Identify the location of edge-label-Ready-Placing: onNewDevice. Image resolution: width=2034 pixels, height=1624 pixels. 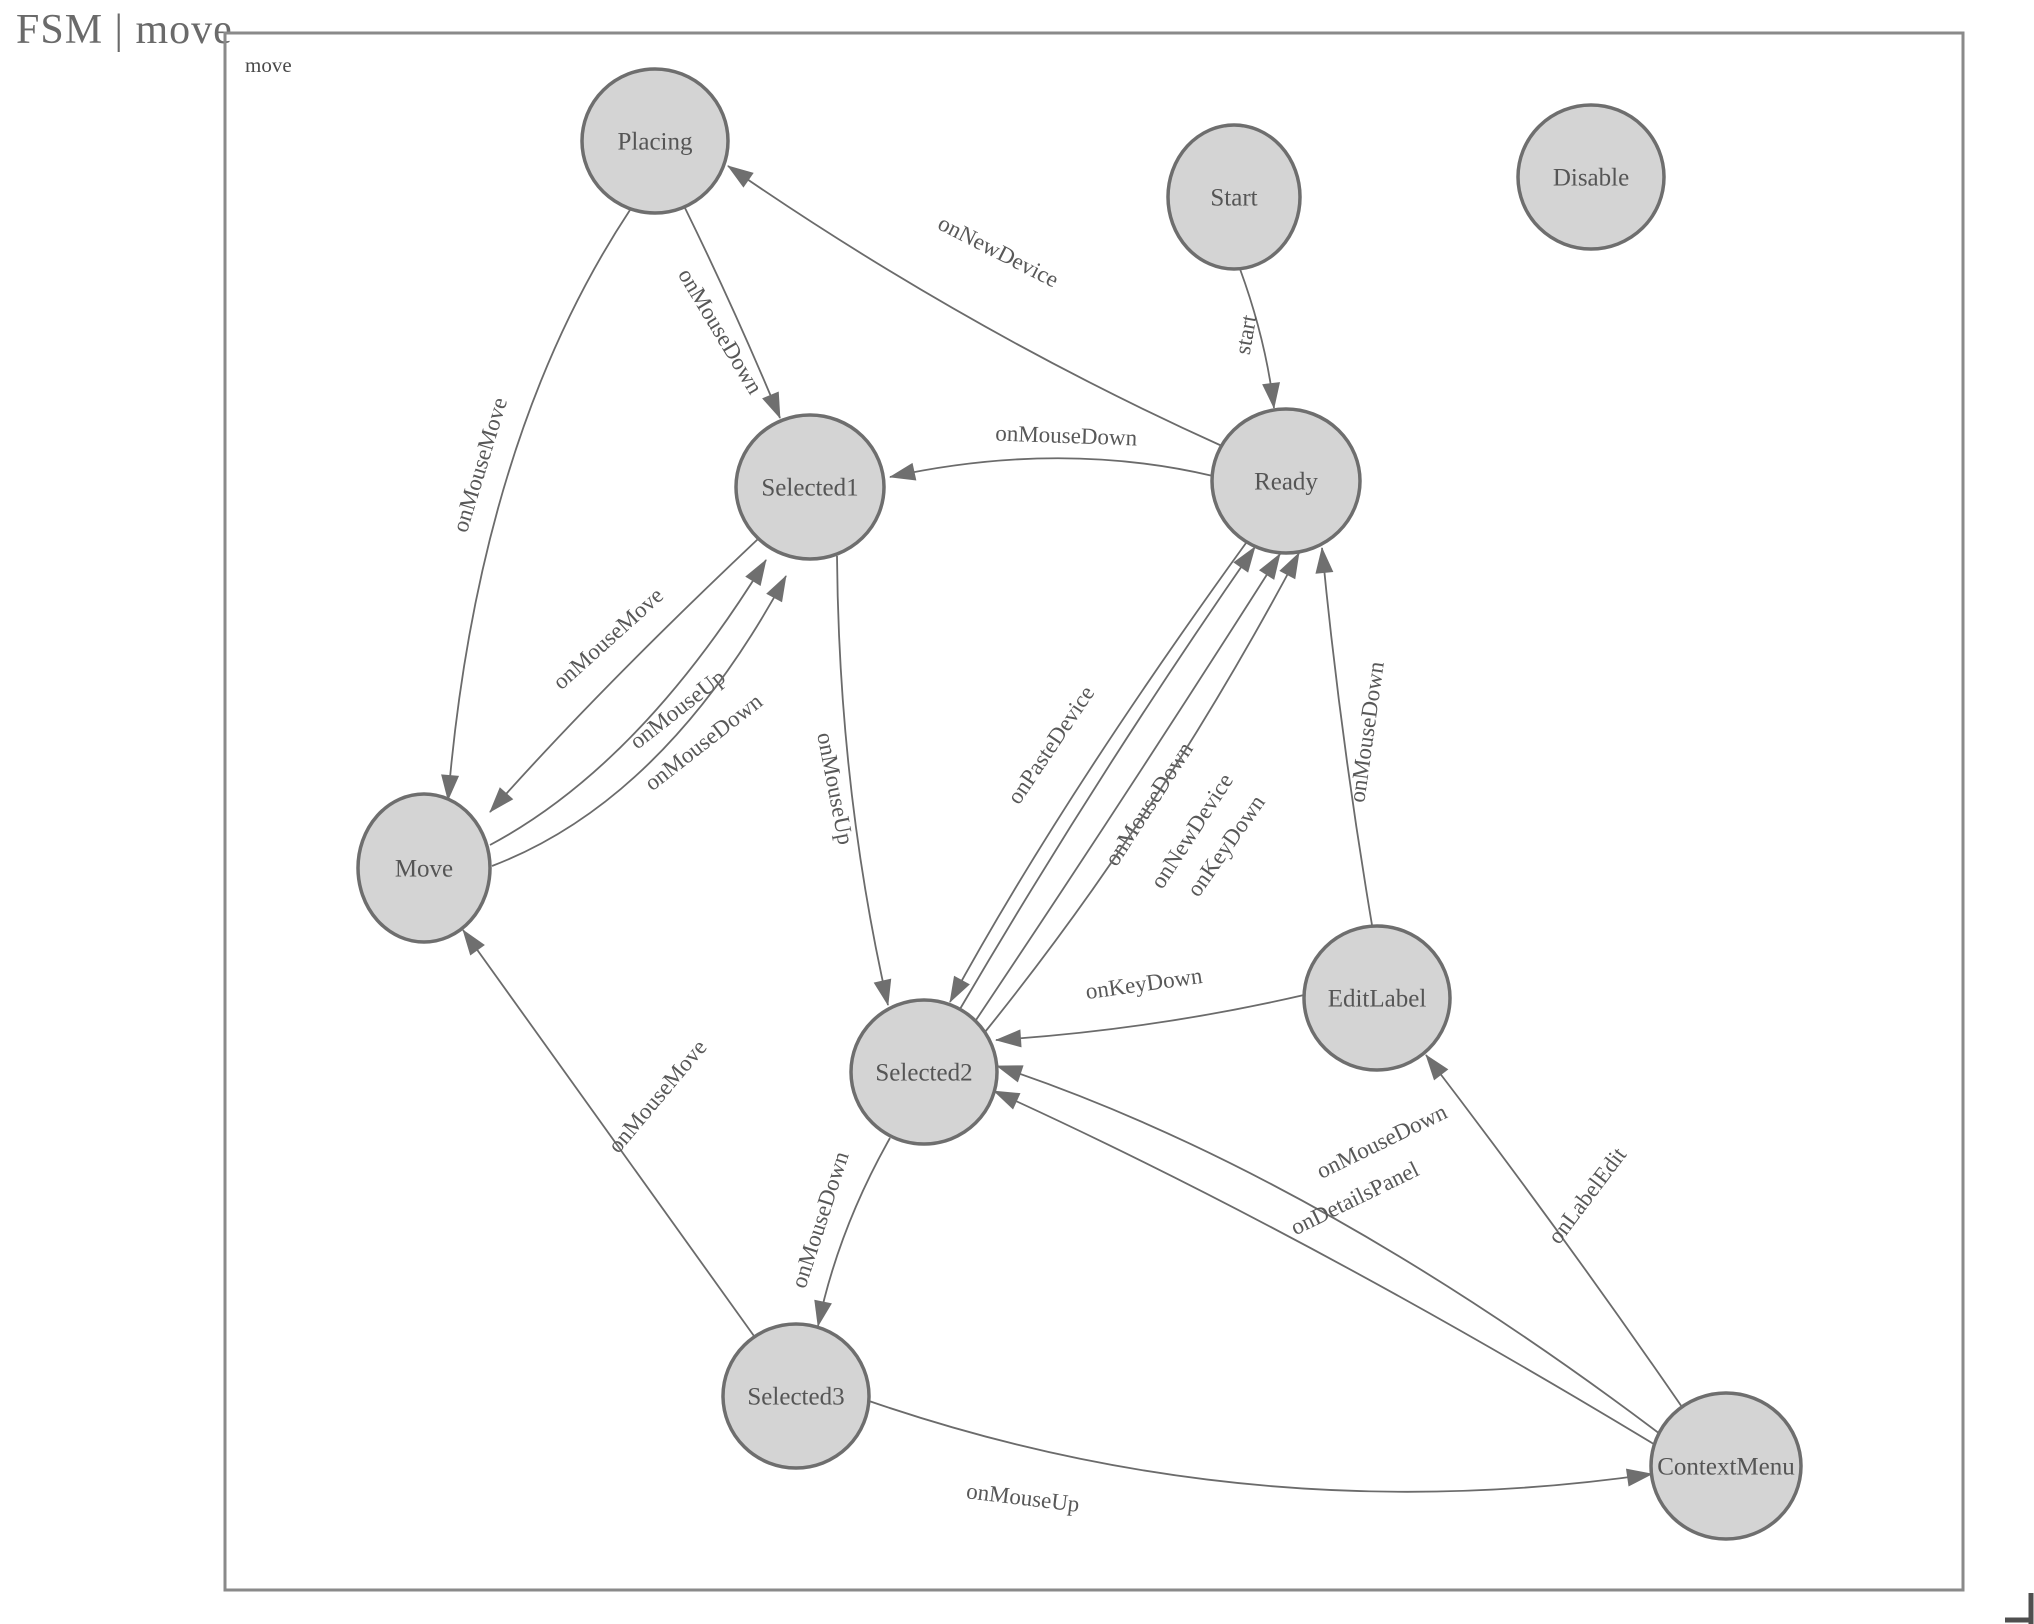
(998, 251).